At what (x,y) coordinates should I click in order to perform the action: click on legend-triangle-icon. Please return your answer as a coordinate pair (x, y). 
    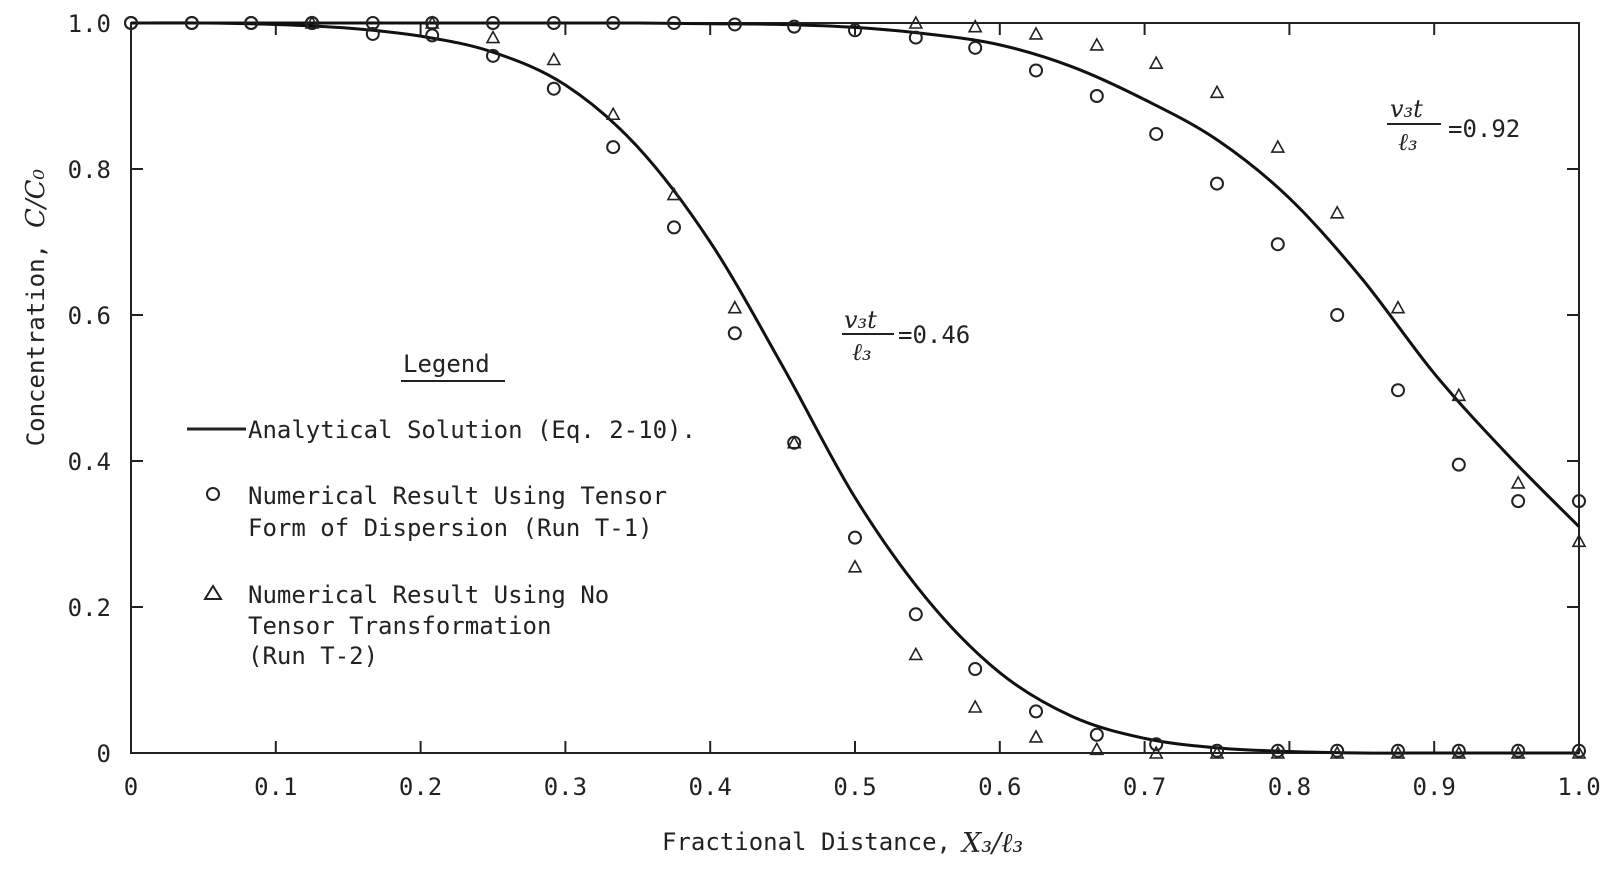
    Looking at the image, I should click on (213, 592).